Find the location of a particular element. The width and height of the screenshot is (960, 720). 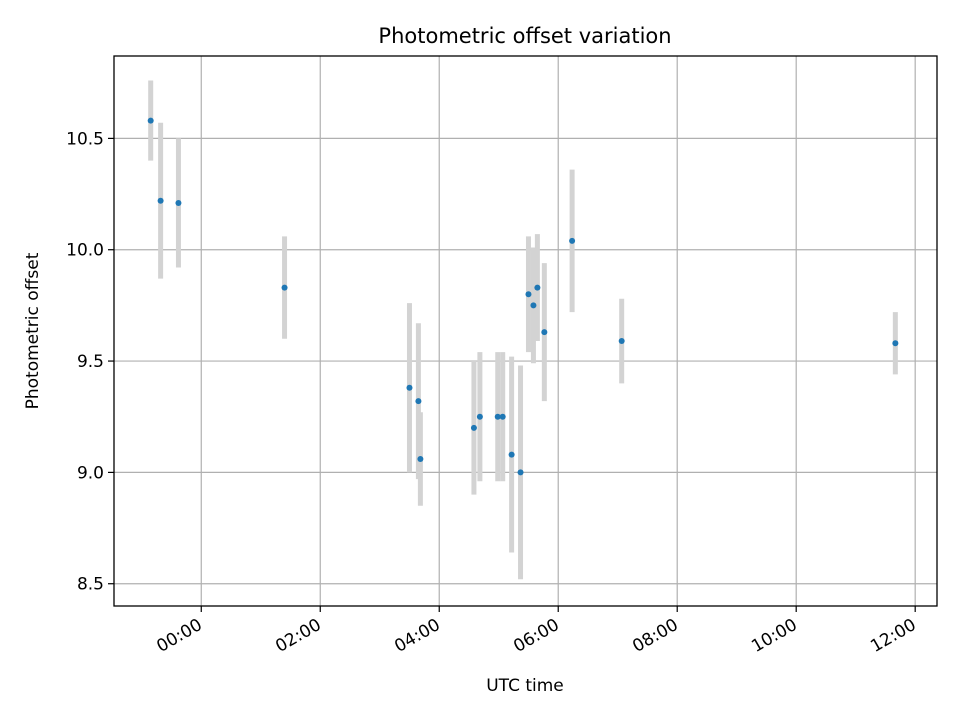

y-tick-label: 8.5 is located at coordinates (90, 585).